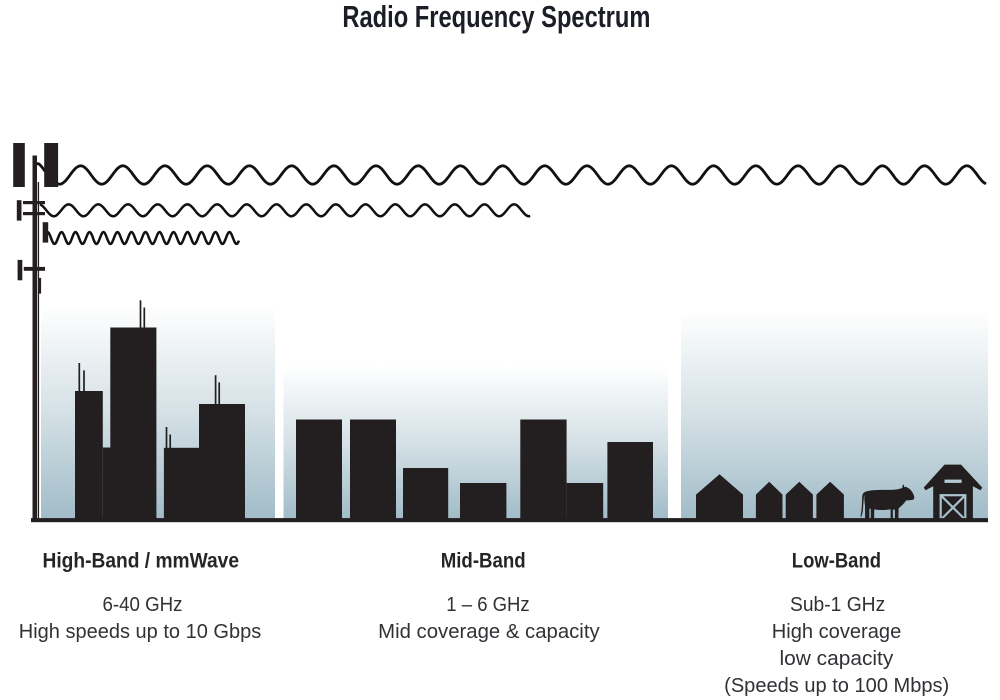 The height and width of the screenshot is (700, 1000). What do you see at coordinates (837, 605) in the screenshot?
I see `svg-text: Sub-1 GHz` at bounding box center [837, 605].